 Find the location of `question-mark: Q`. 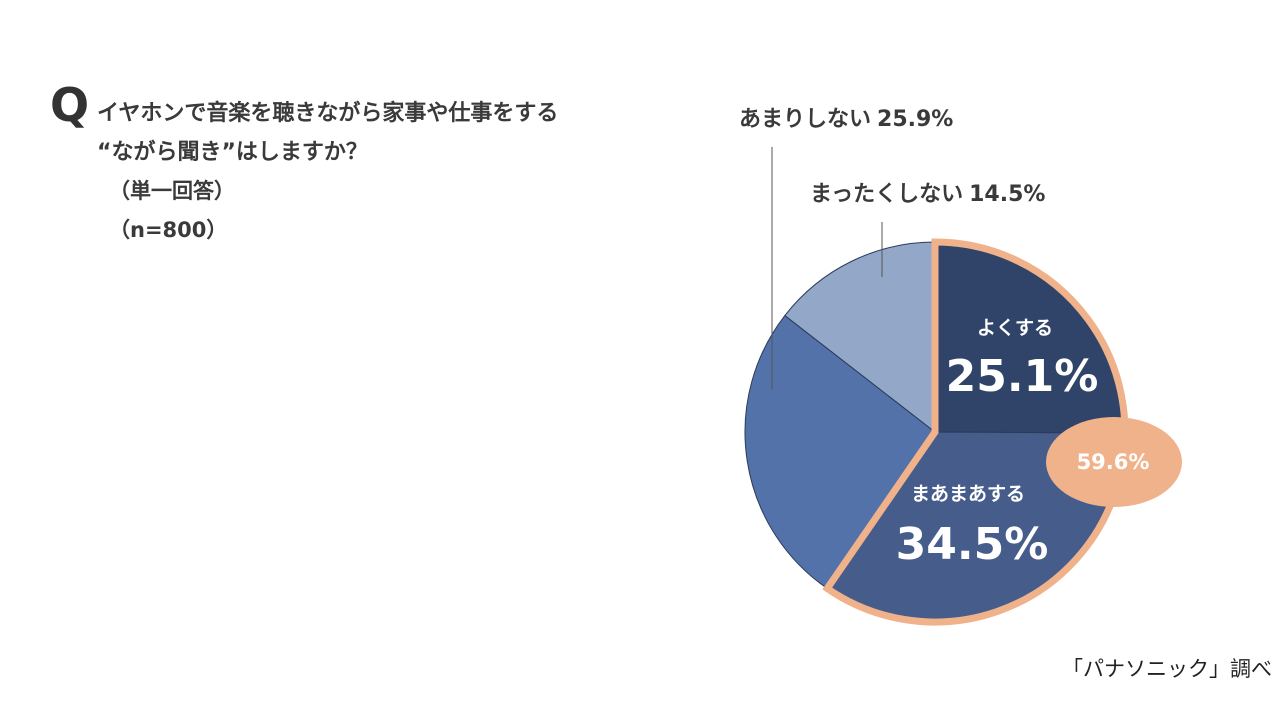

question-mark: Q is located at coordinates (70, 105).